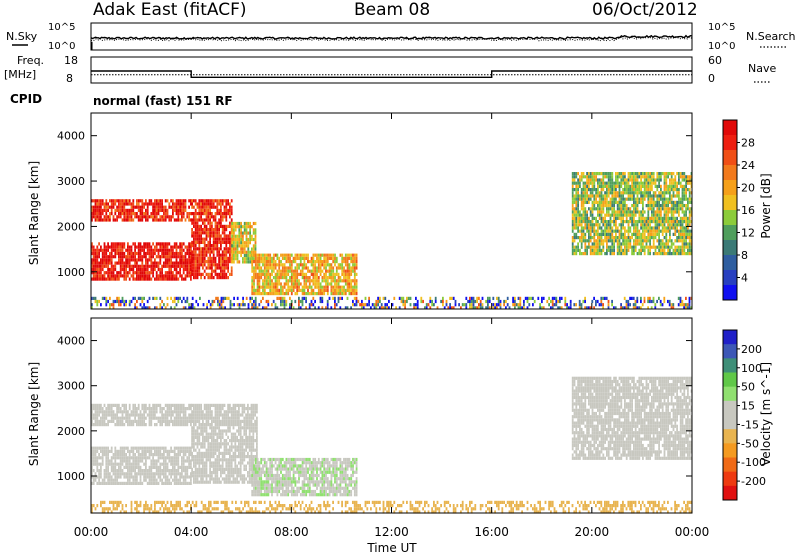  What do you see at coordinates (721, 46) in the screenshot?
I see `noise-right-tick-bottom: 10^0` at bounding box center [721, 46].